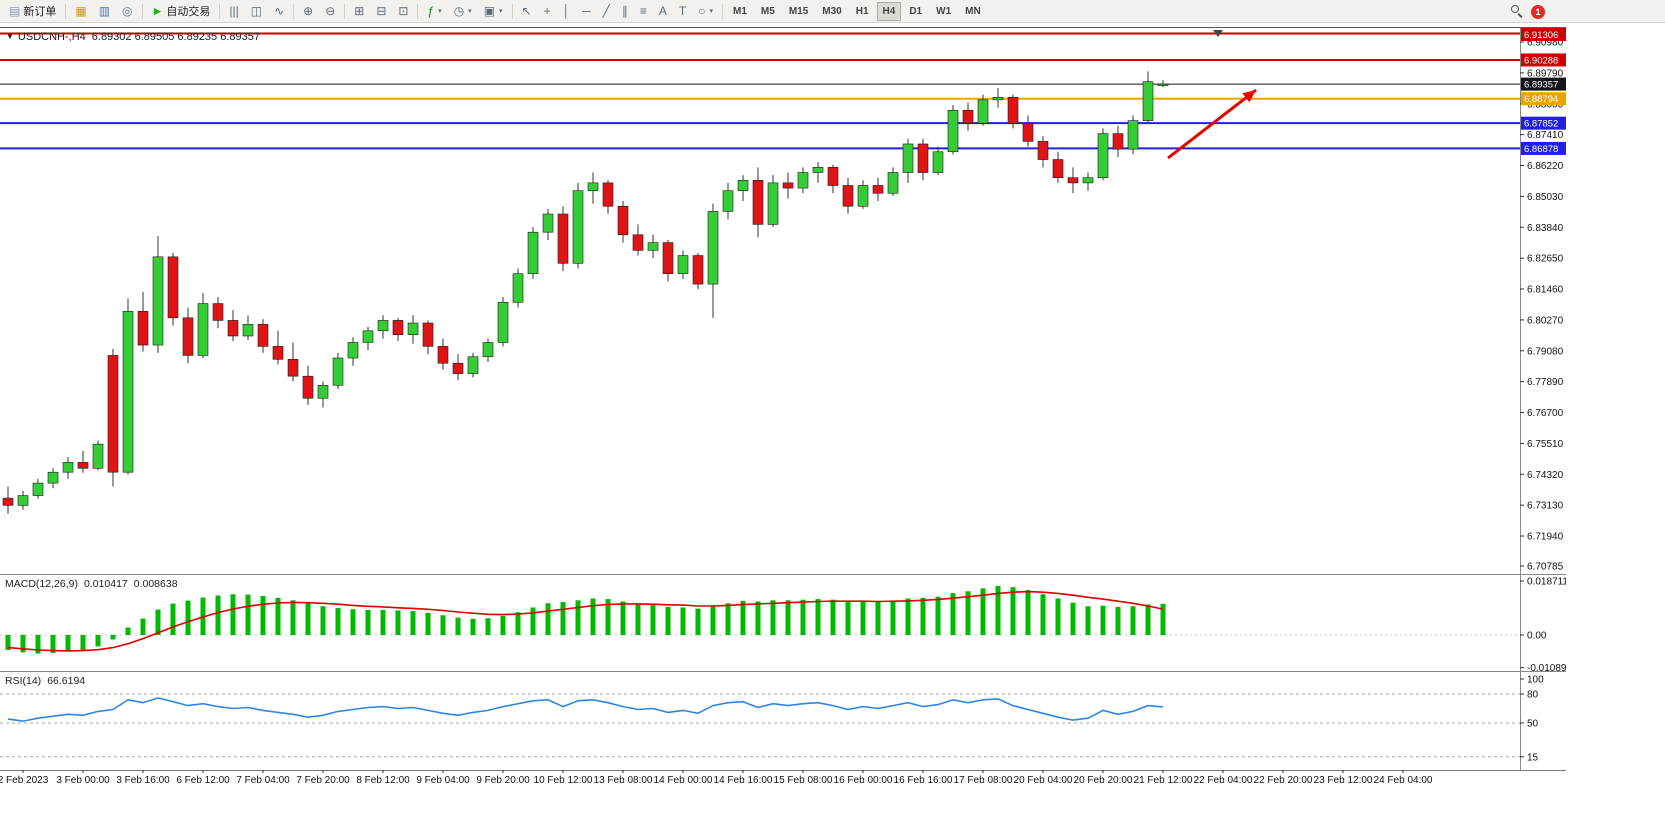 Image resolution: width=1665 pixels, height=839 pixels. Describe the element at coordinates (323, 780) in the screenshot. I see `time-axis-label: 7 Feb 20:00` at that location.